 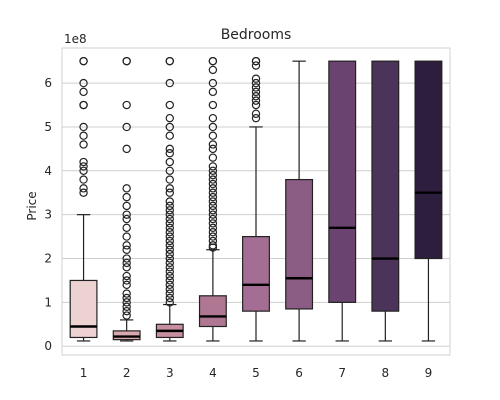 I want to click on y-tick-label: 6, so click(x=48, y=83).